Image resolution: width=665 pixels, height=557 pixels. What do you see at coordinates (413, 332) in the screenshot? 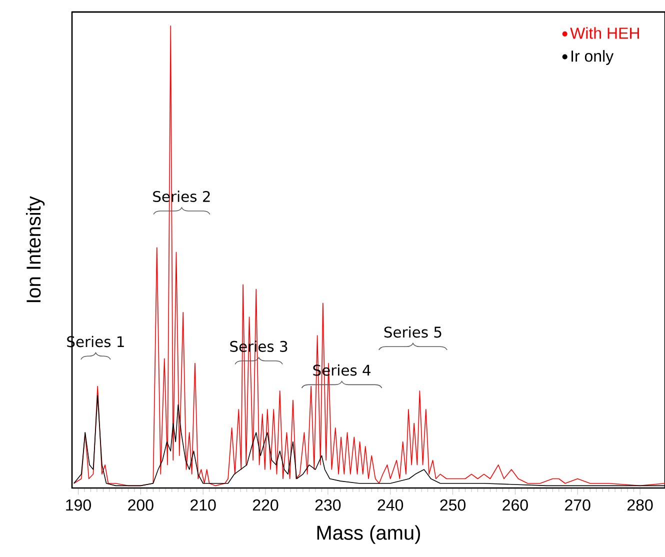
I see `annotation: Series 5` at bounding box center [413, 332].